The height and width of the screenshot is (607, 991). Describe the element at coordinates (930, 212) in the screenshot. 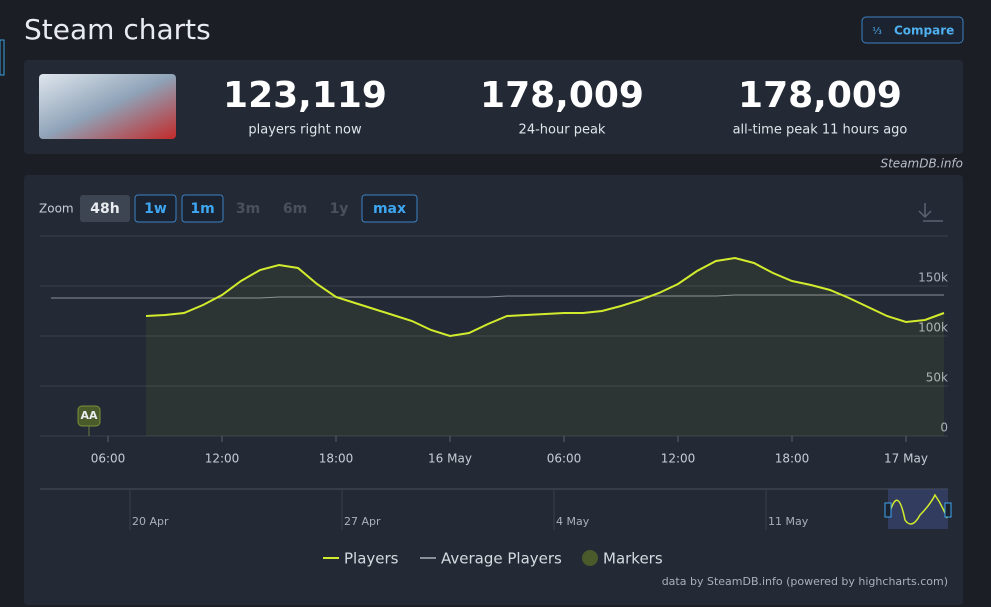

I see `download-icon` at that location.